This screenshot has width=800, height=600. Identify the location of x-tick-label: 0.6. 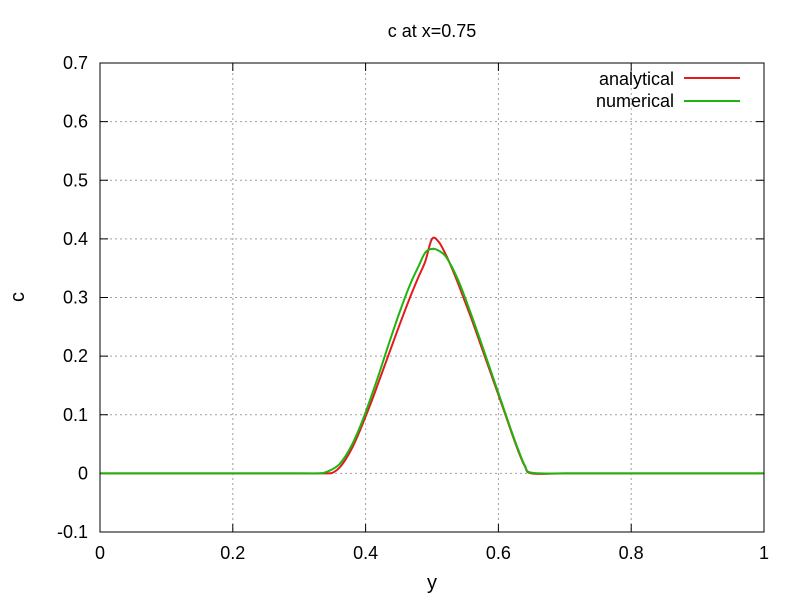
(498, 553).